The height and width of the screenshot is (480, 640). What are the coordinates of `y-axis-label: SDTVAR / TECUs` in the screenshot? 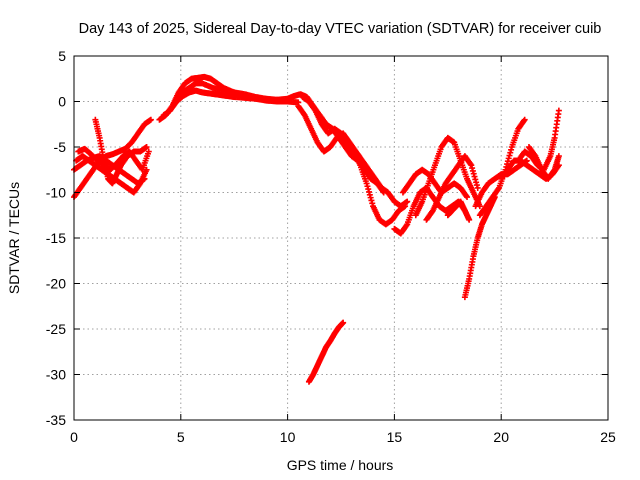 It's located at (14, 238).